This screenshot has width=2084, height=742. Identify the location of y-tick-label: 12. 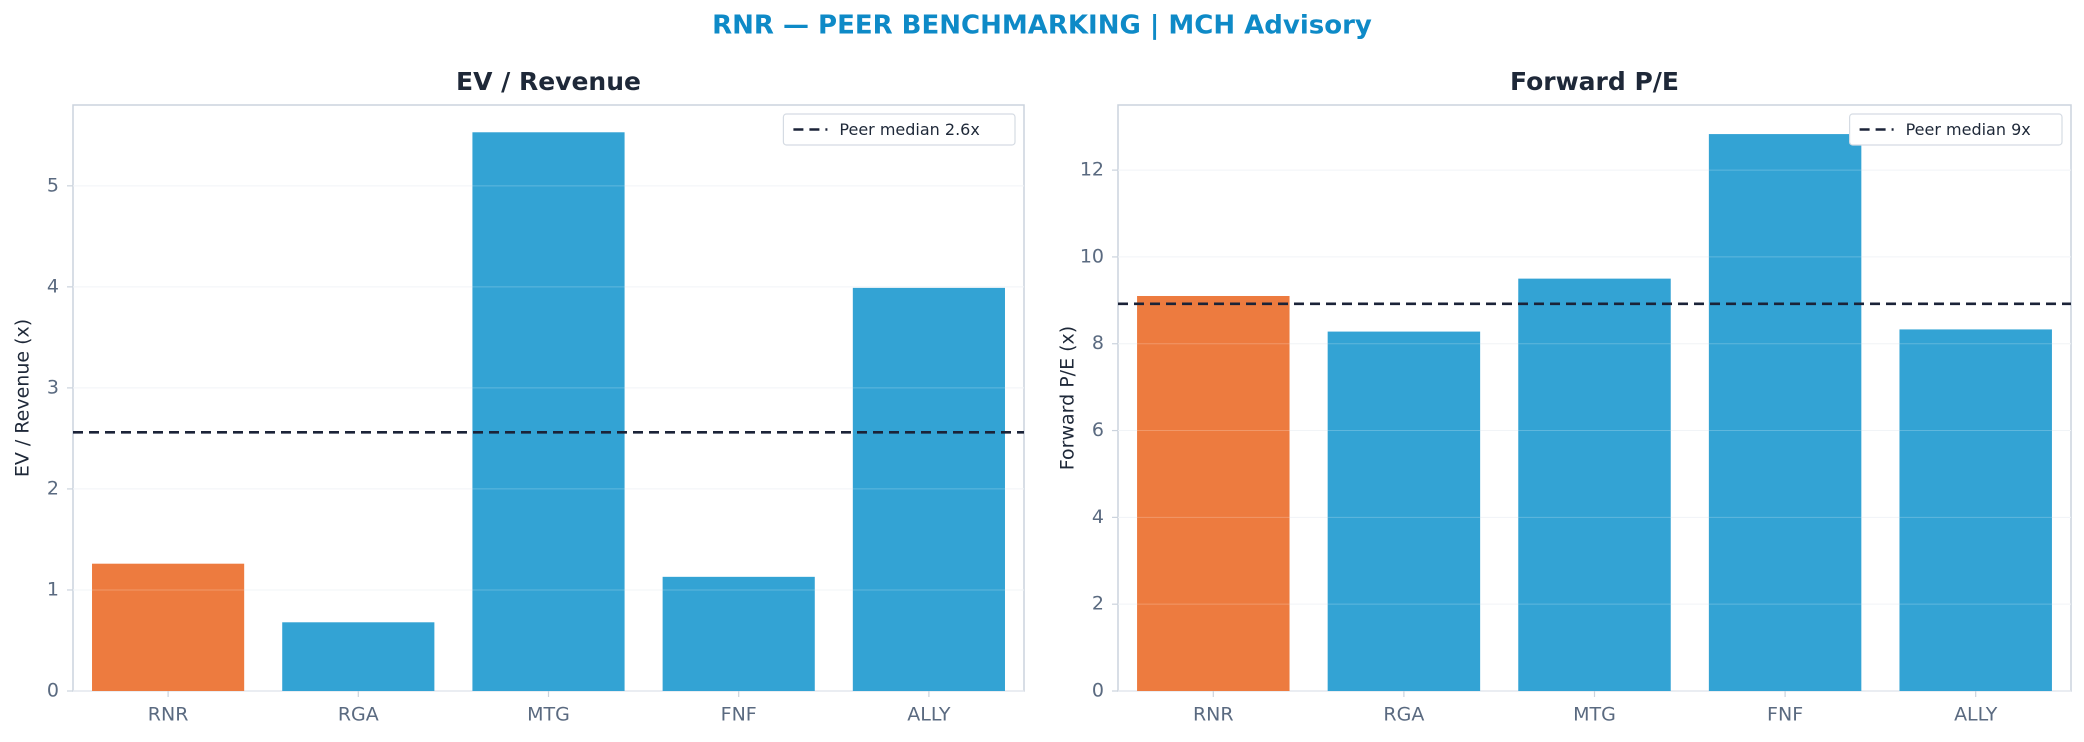
(1092, 170).